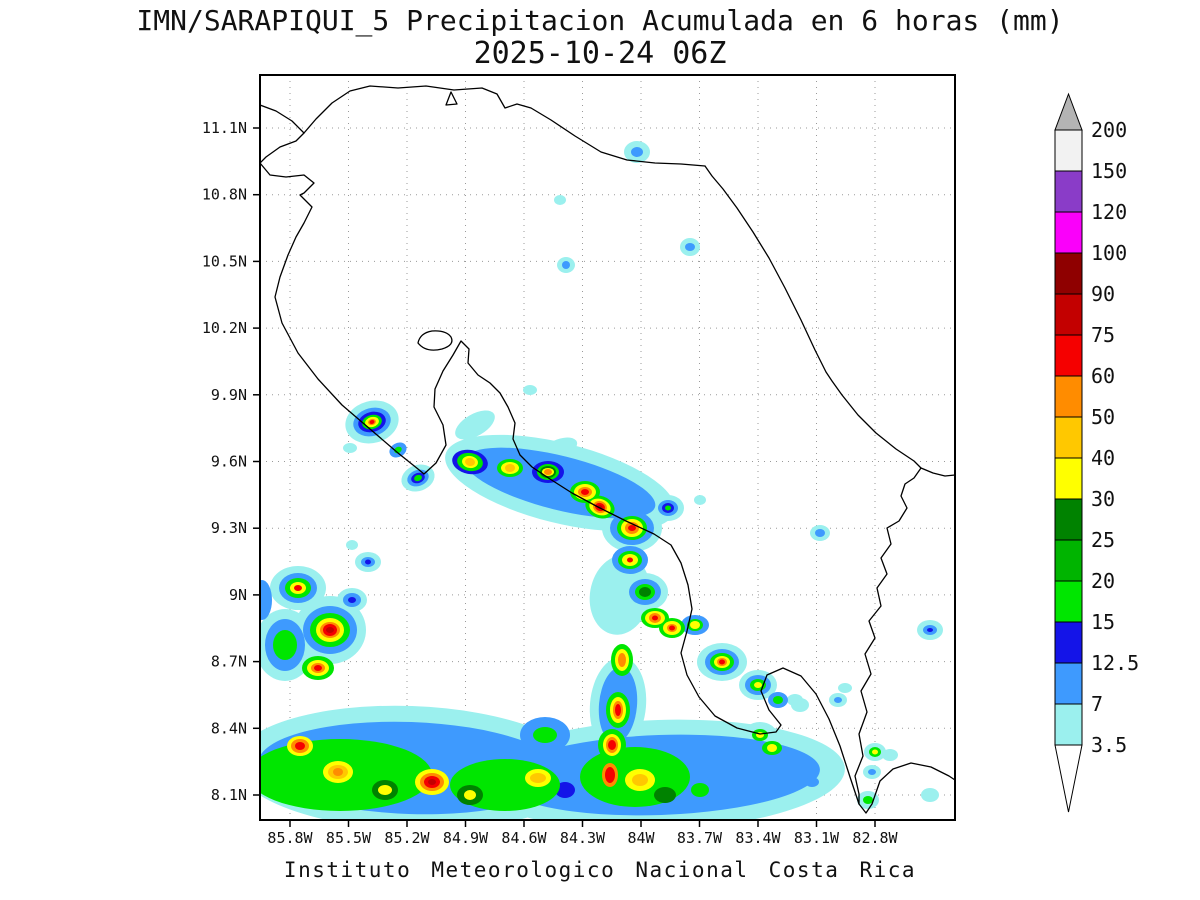 Image resolution: width=1200 pixels, height=900 pixels. Describe the element at coordinates (224, 328) in the screenshot. I see `lat-label: 10.2N` at that location.